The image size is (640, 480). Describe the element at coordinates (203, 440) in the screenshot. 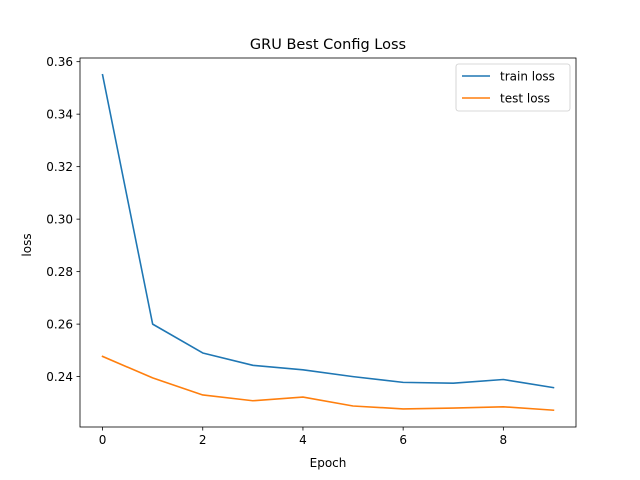

I see `x-tick-label: 2` at that location.